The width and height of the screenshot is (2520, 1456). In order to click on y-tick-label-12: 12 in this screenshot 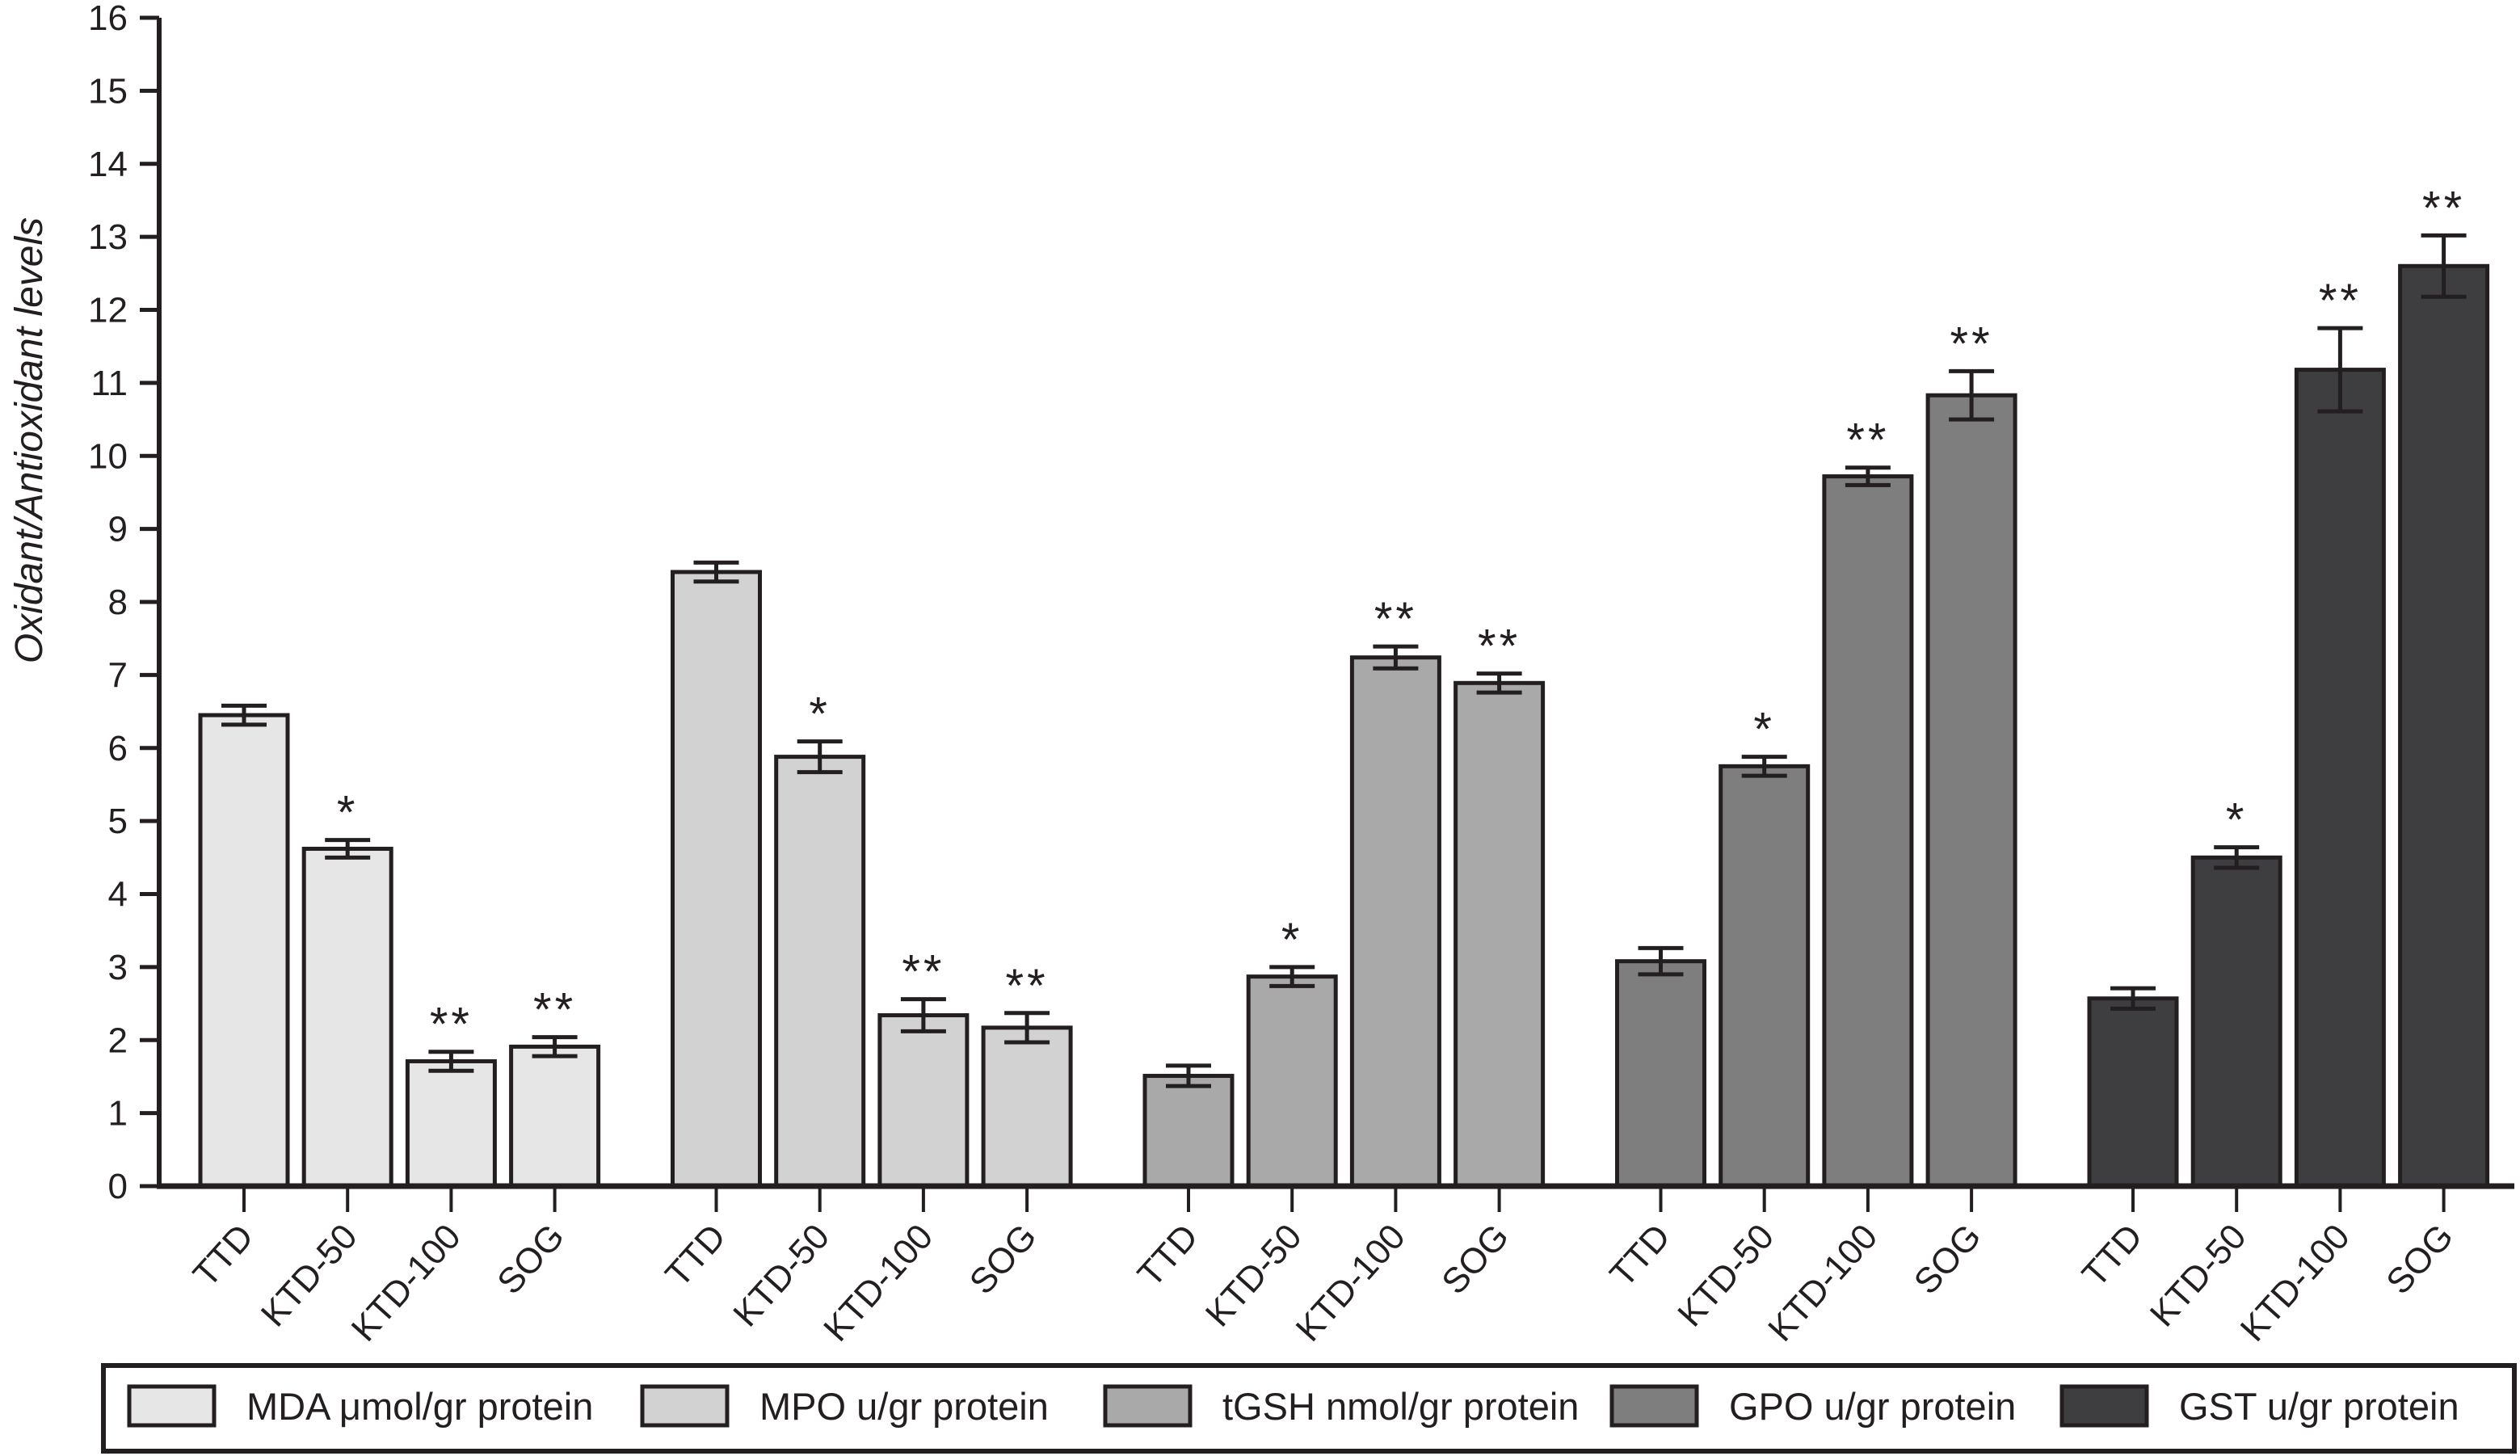, I will do `click(108, 311)`.